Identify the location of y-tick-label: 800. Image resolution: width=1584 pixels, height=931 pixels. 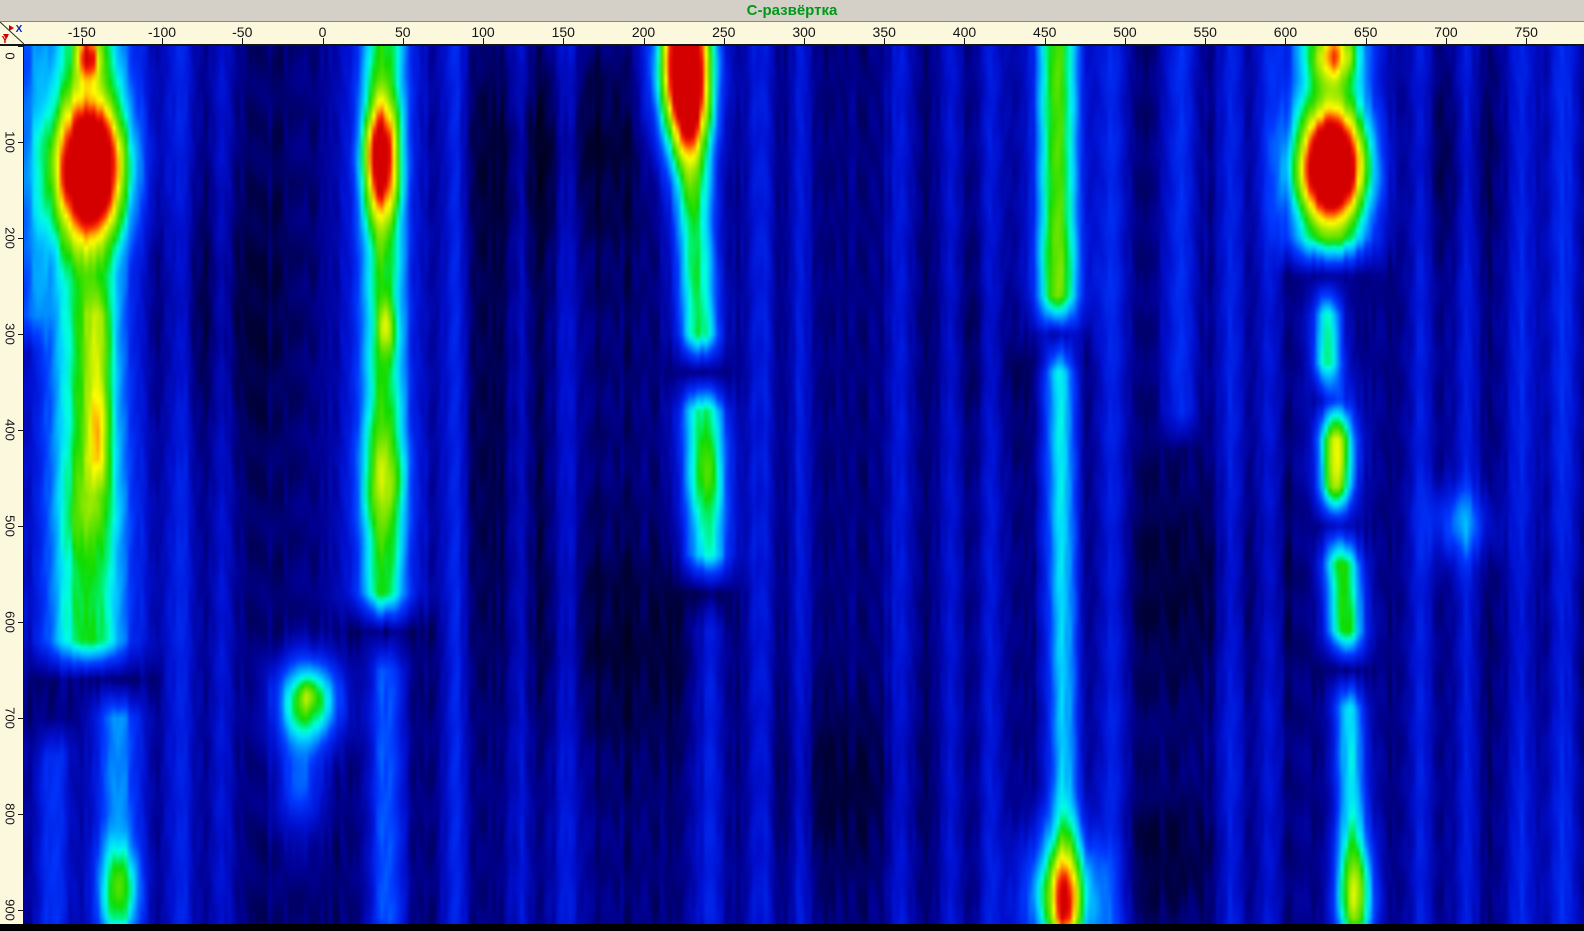
(10, 813).